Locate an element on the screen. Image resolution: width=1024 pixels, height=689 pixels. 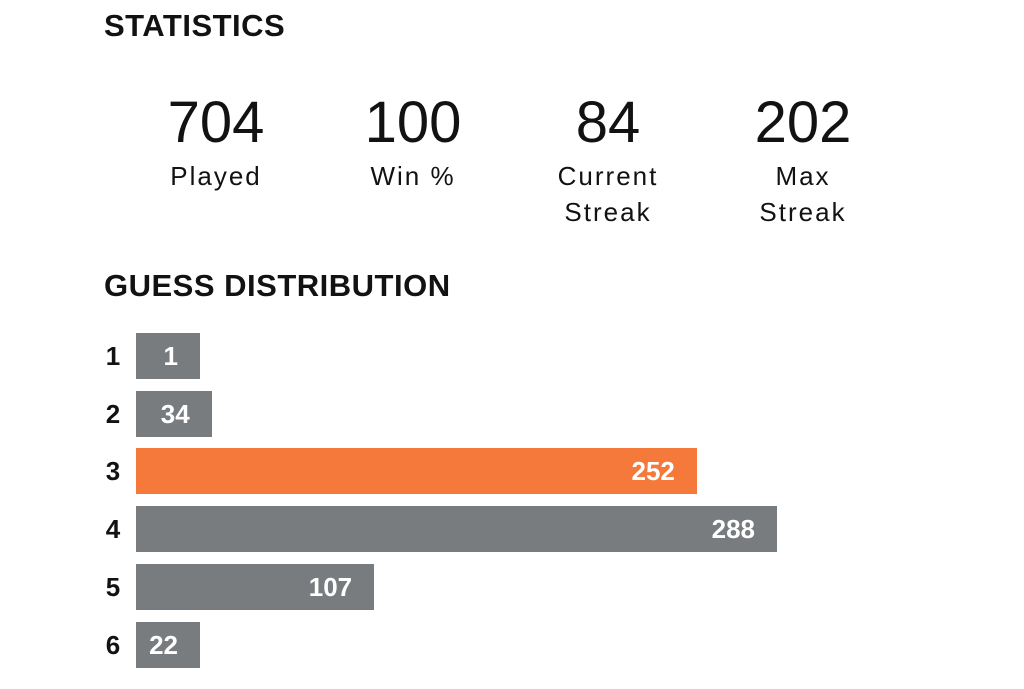
stat: 202 Max Streak is located at coordinates (803, 159).